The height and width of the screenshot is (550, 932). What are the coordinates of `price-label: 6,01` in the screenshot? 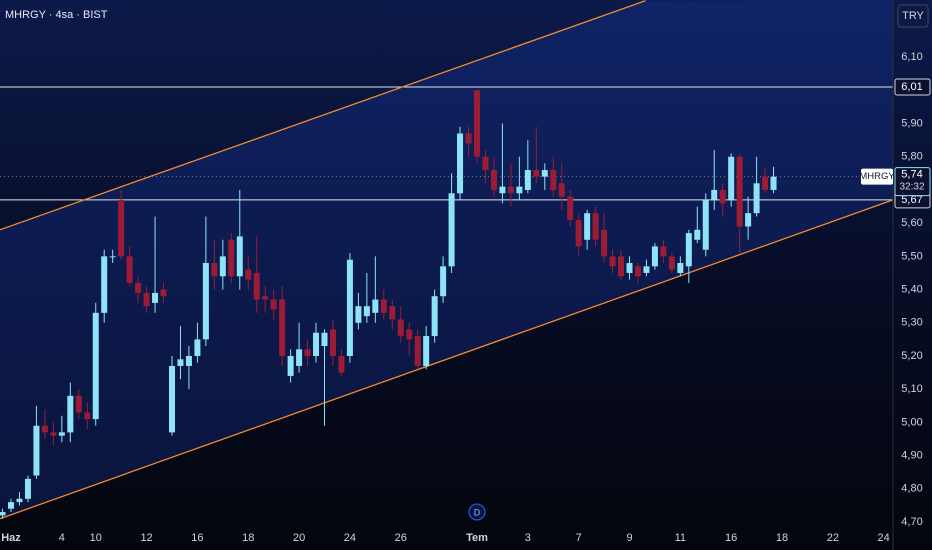 It's located at (911, 87).